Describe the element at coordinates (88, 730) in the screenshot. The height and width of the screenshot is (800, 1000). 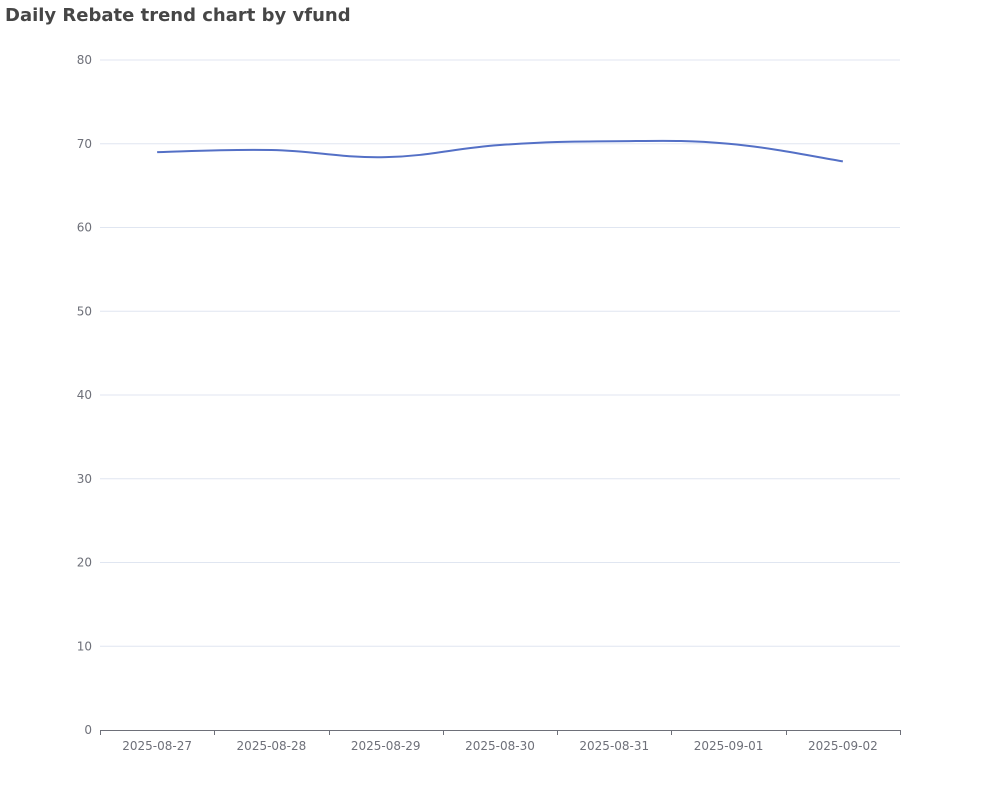
I see `y-tick-label: 0` at that location.